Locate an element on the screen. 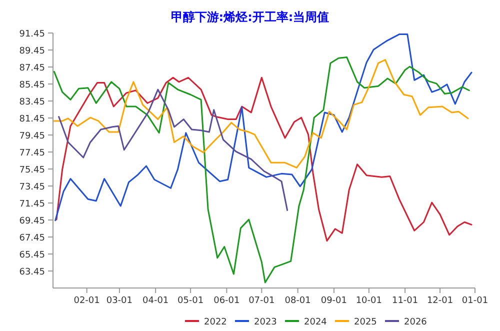 This screenshot has width=500, height=331. x-tick-label: 06-01 is located at coordinates (227, 301).